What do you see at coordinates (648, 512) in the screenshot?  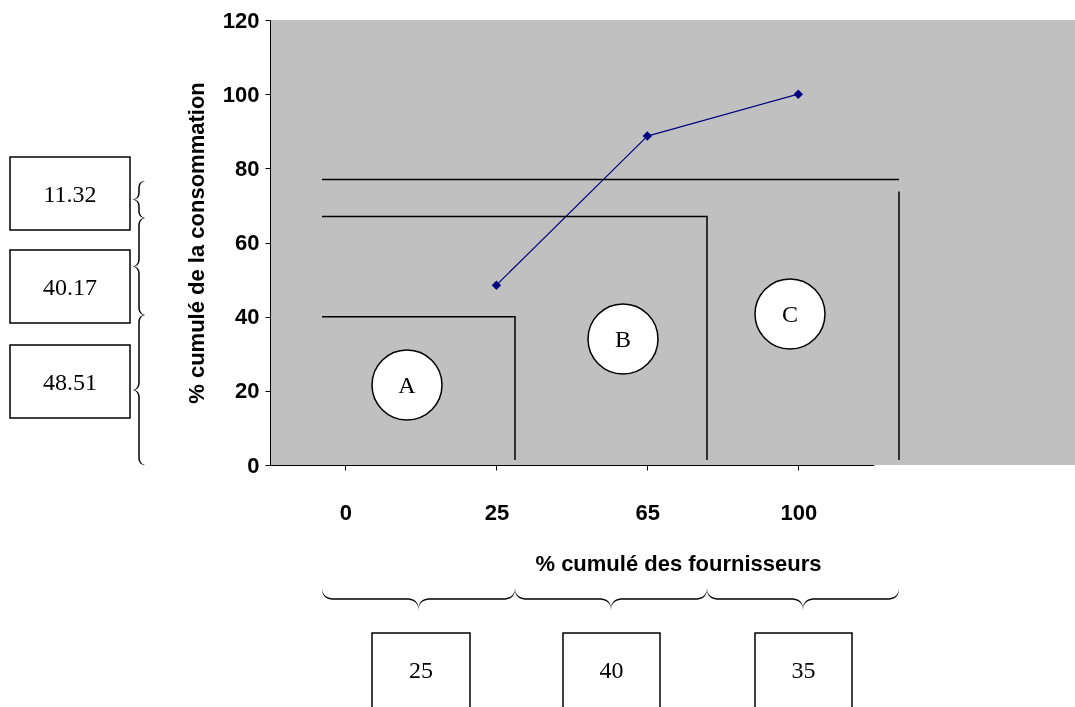 I see `x-tick-label: 65` at bounding box center [648, 512].